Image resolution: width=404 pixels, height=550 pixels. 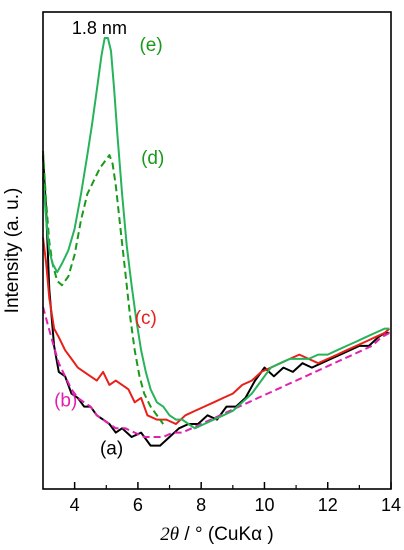 I want to click on series-label-1: (a), so click(x=111, y=448).